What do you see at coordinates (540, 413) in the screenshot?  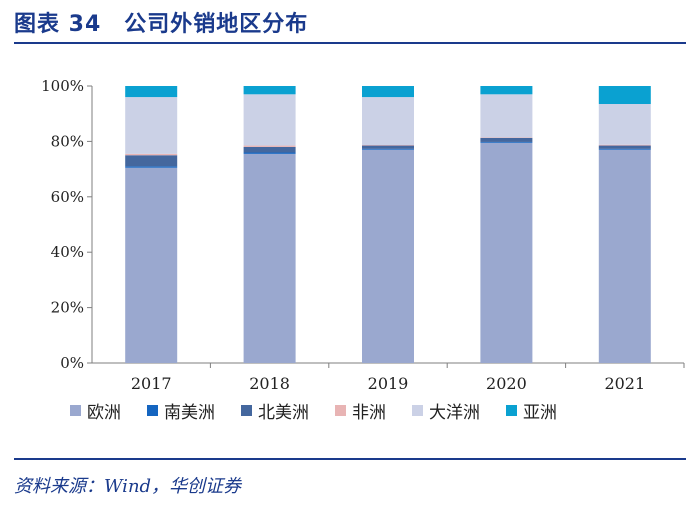 I see `legend-label: 亚洲` at bounding box center [540, 413].